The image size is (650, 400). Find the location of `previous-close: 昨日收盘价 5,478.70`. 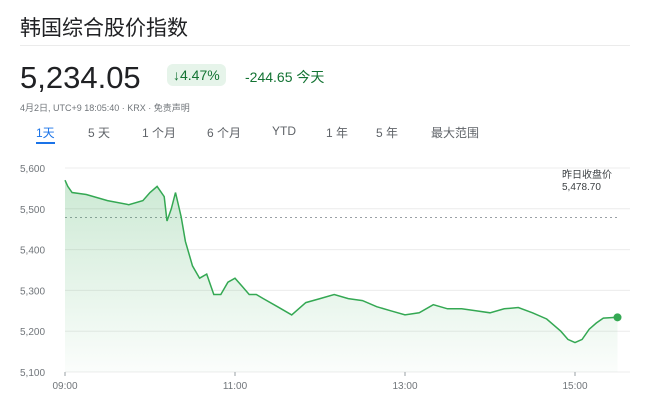

previous-close: 昨日收盘价 5,478.70 is located at coordinates (592, 182).